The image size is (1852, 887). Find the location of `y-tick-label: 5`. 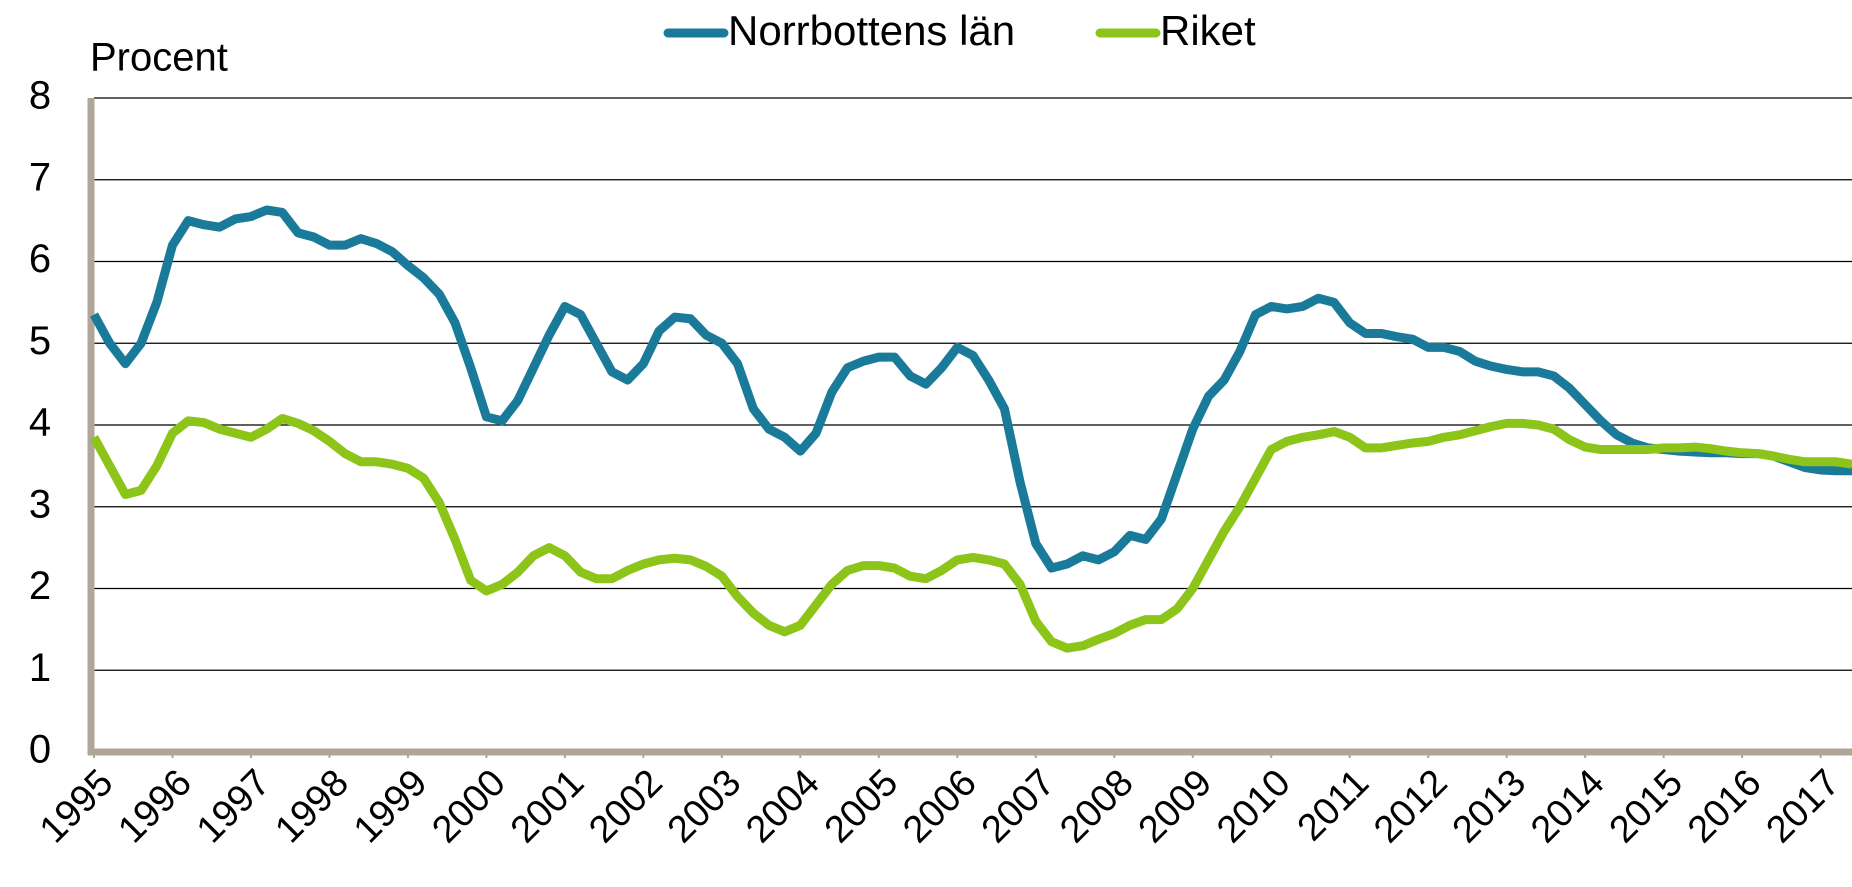

y-tick-label: 5 is located at coordinates (40, 341).